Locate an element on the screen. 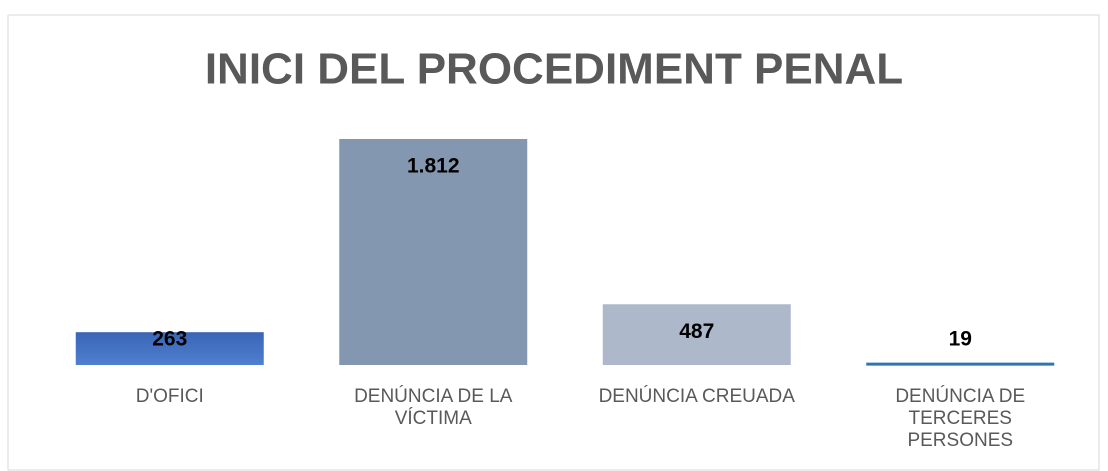 This screenshot has width=1108, height=471. value-label: 487 is located at coordinates (696, 331).